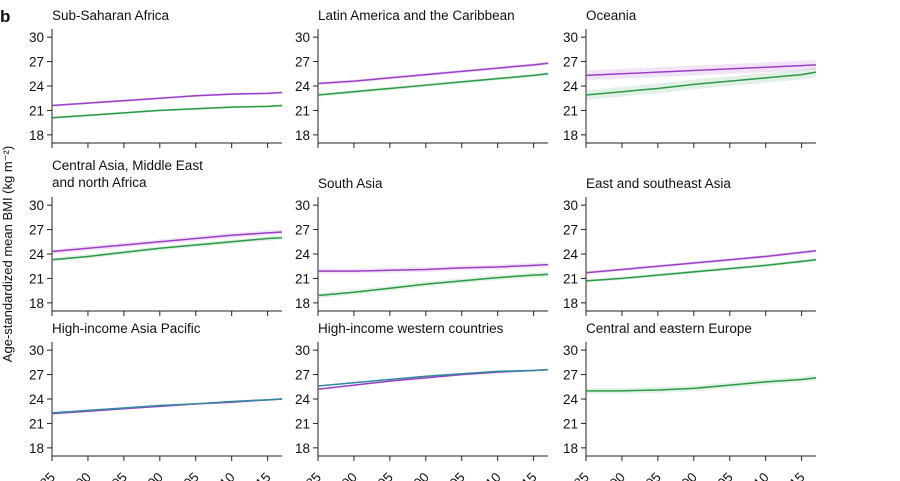  I want to click on panel-title: South Asia, so click(350, 183).